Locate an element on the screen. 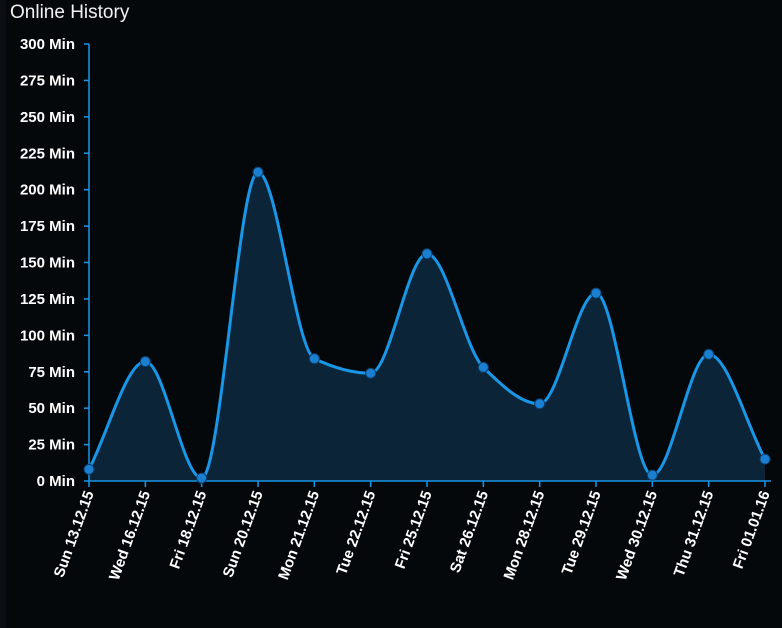  y-tick-label: 200 Min is located at coordinates (47, 190).